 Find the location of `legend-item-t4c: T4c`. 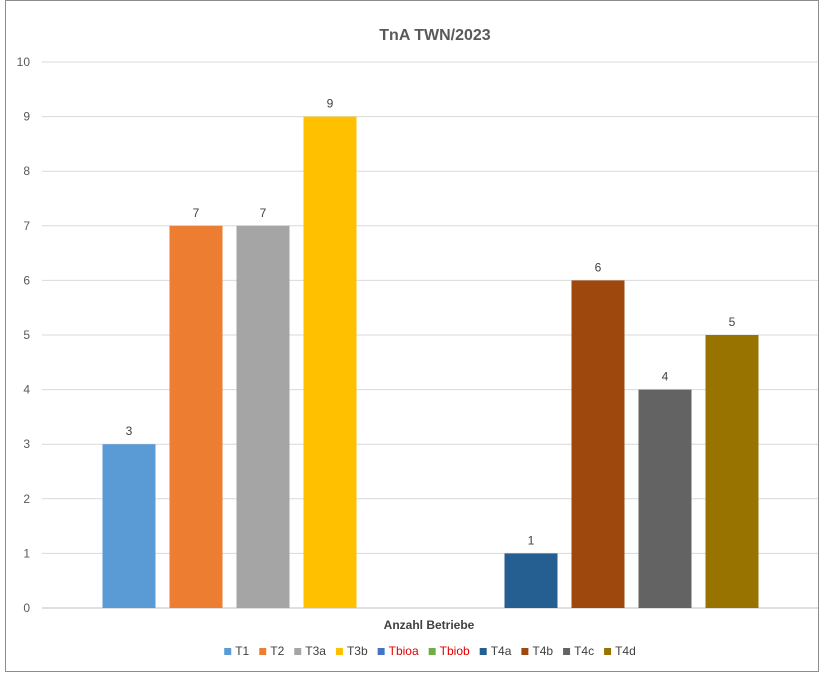

legend-item-t4c: T4c is located at coordinates (578, 651).